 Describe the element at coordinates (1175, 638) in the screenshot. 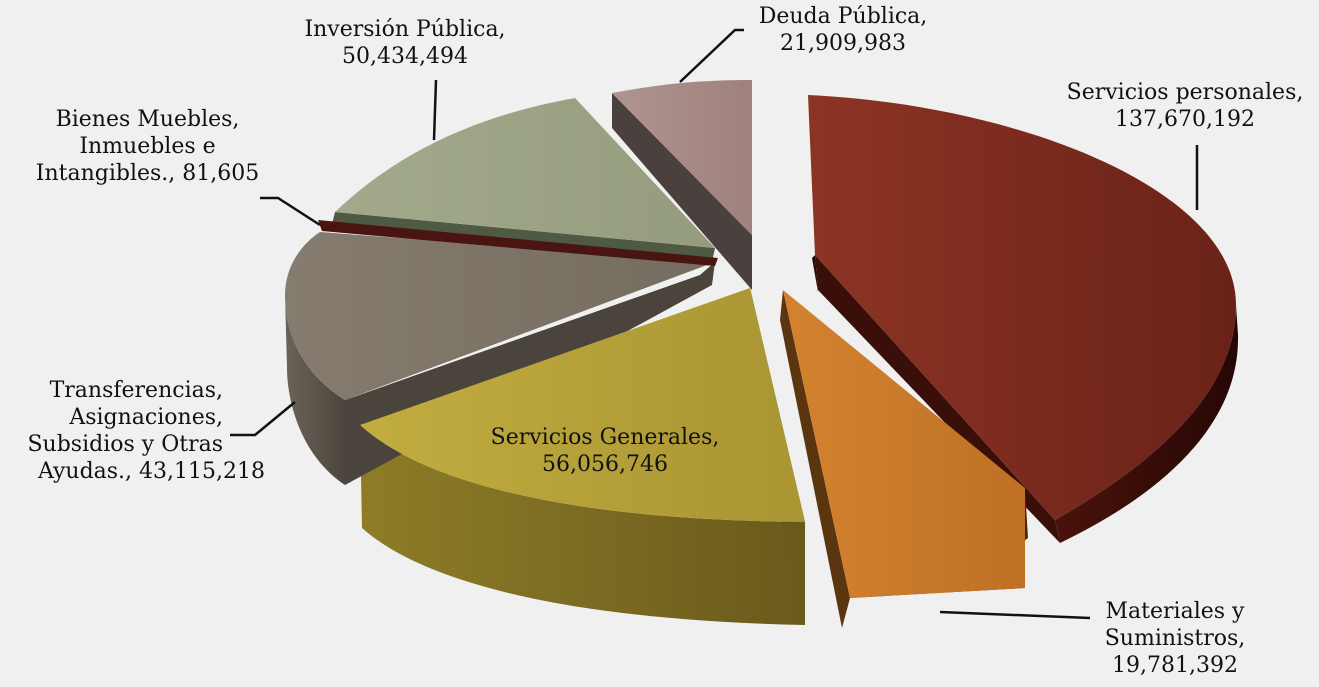

I see `label-materiales-y-suministros: Materiales y Suministros, 19,781,392` at that location.